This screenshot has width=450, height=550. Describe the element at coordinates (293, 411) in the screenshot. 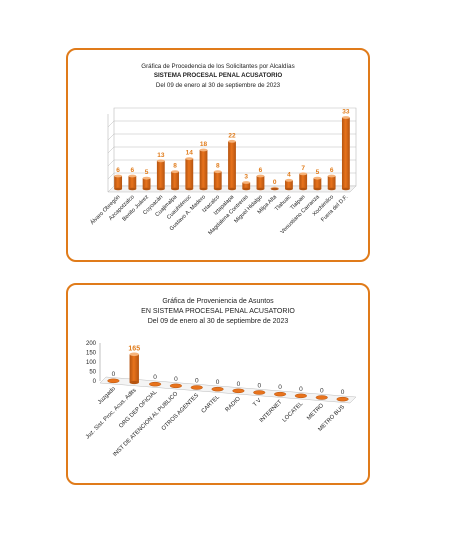

I see `chart2-category-label: LOCATEL` at that location.